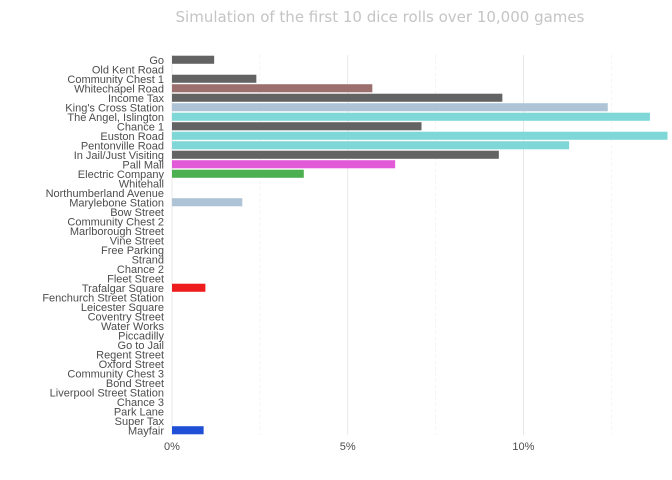 The image size is (672, 480). What do you see at coordinates (119, 156) in the screenshot?
I see `category-label-10: In Jail/Just Visiting` at bounding box center [119, 156].